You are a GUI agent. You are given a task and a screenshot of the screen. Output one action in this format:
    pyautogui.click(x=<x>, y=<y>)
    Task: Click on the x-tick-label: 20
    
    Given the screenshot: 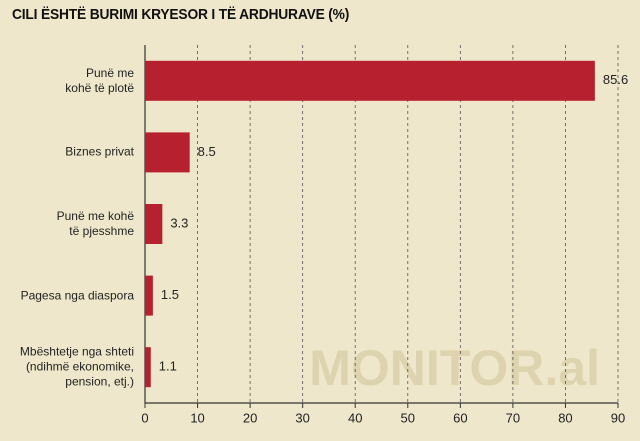 What is the action you would take?
    pyautogui.click(x=250, y=417)
    